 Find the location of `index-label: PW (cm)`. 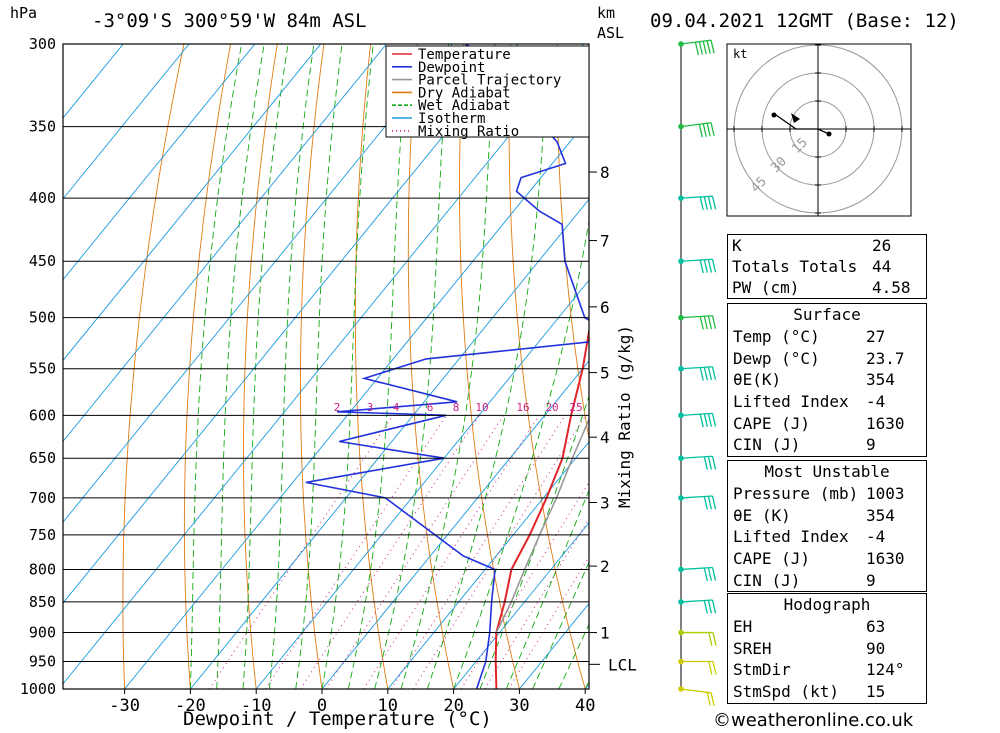

index-label: PW (cm) is located at coordinates (766, 287).